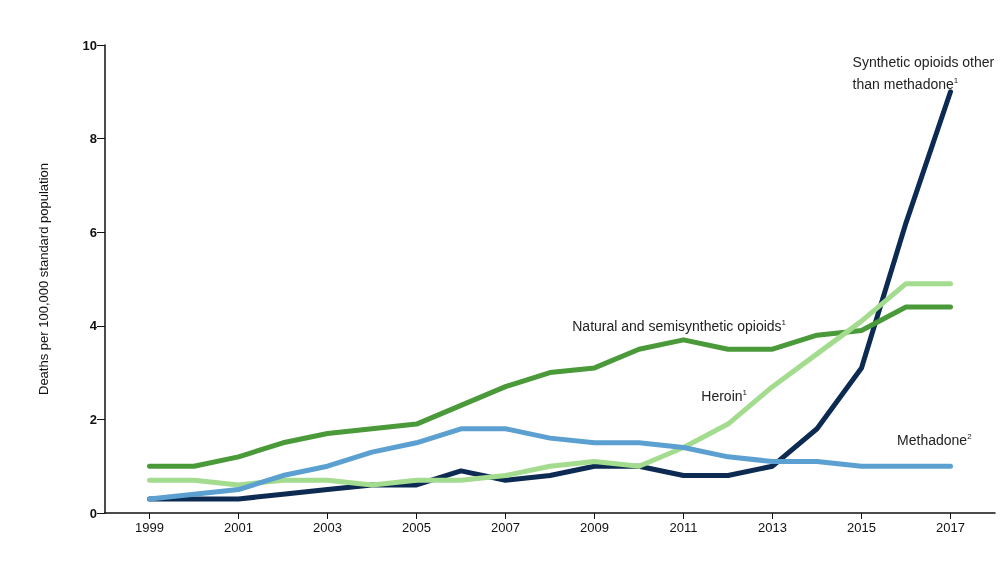 Image resolution: width=1003 pixels, height=565 pixels. What do you see at coordinates (93, 326) in the screenshot?
I see `y-tick-label: 4` at bounding box center [93, 326].